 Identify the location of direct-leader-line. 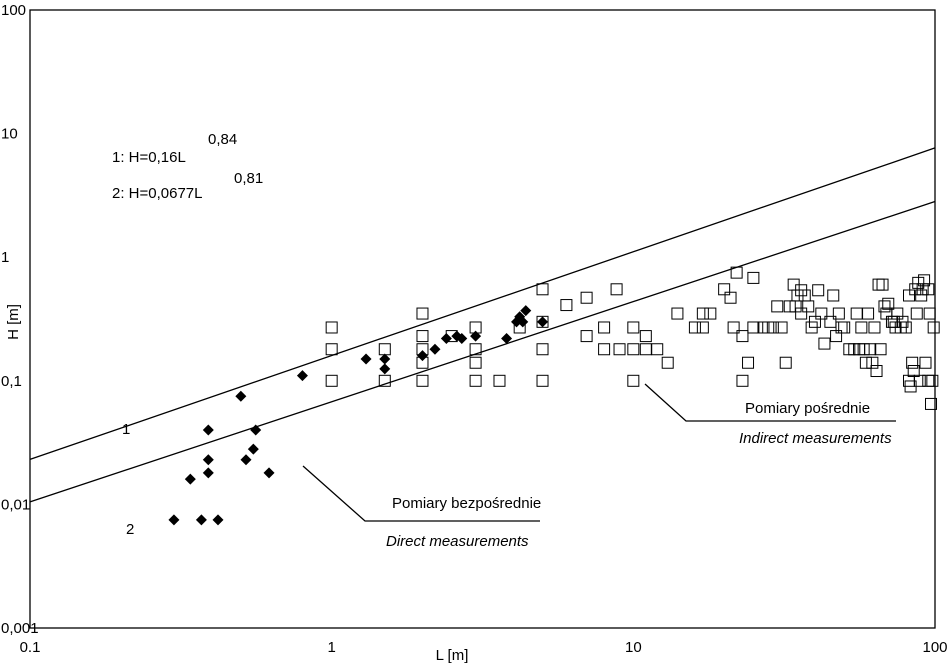
(421, 493).